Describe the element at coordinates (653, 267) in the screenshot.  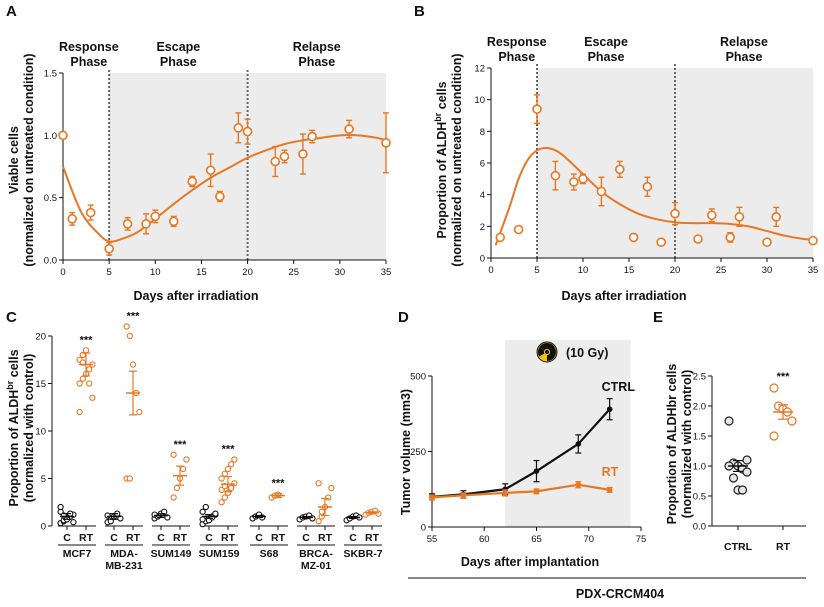
I see `panel-b-x-ticks: 0 5 10 15 20 25 30 35` at that location.